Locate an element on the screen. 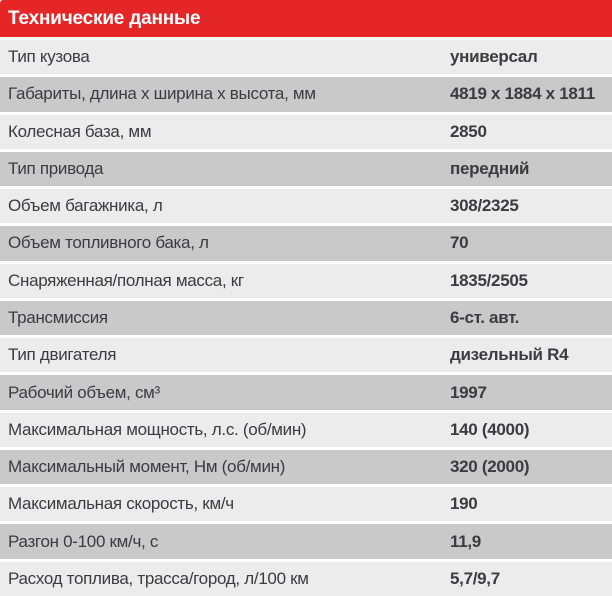  row-value: 6-ст. авт. is located at coordinates (485, 317).